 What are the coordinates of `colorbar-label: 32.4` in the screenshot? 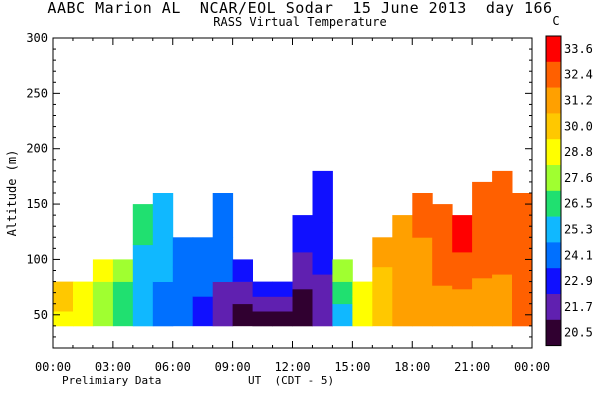 It's located at (578, 75).